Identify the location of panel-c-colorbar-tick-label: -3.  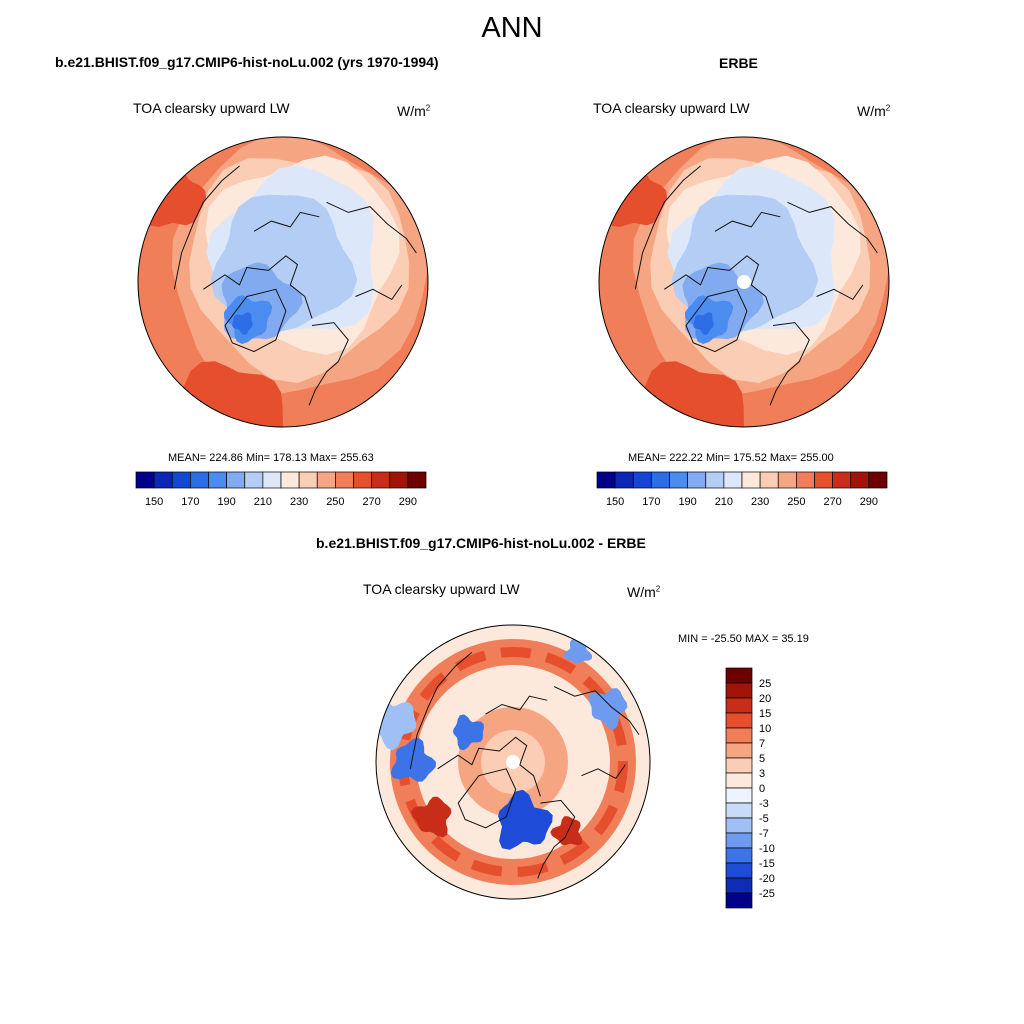
(764, 804).